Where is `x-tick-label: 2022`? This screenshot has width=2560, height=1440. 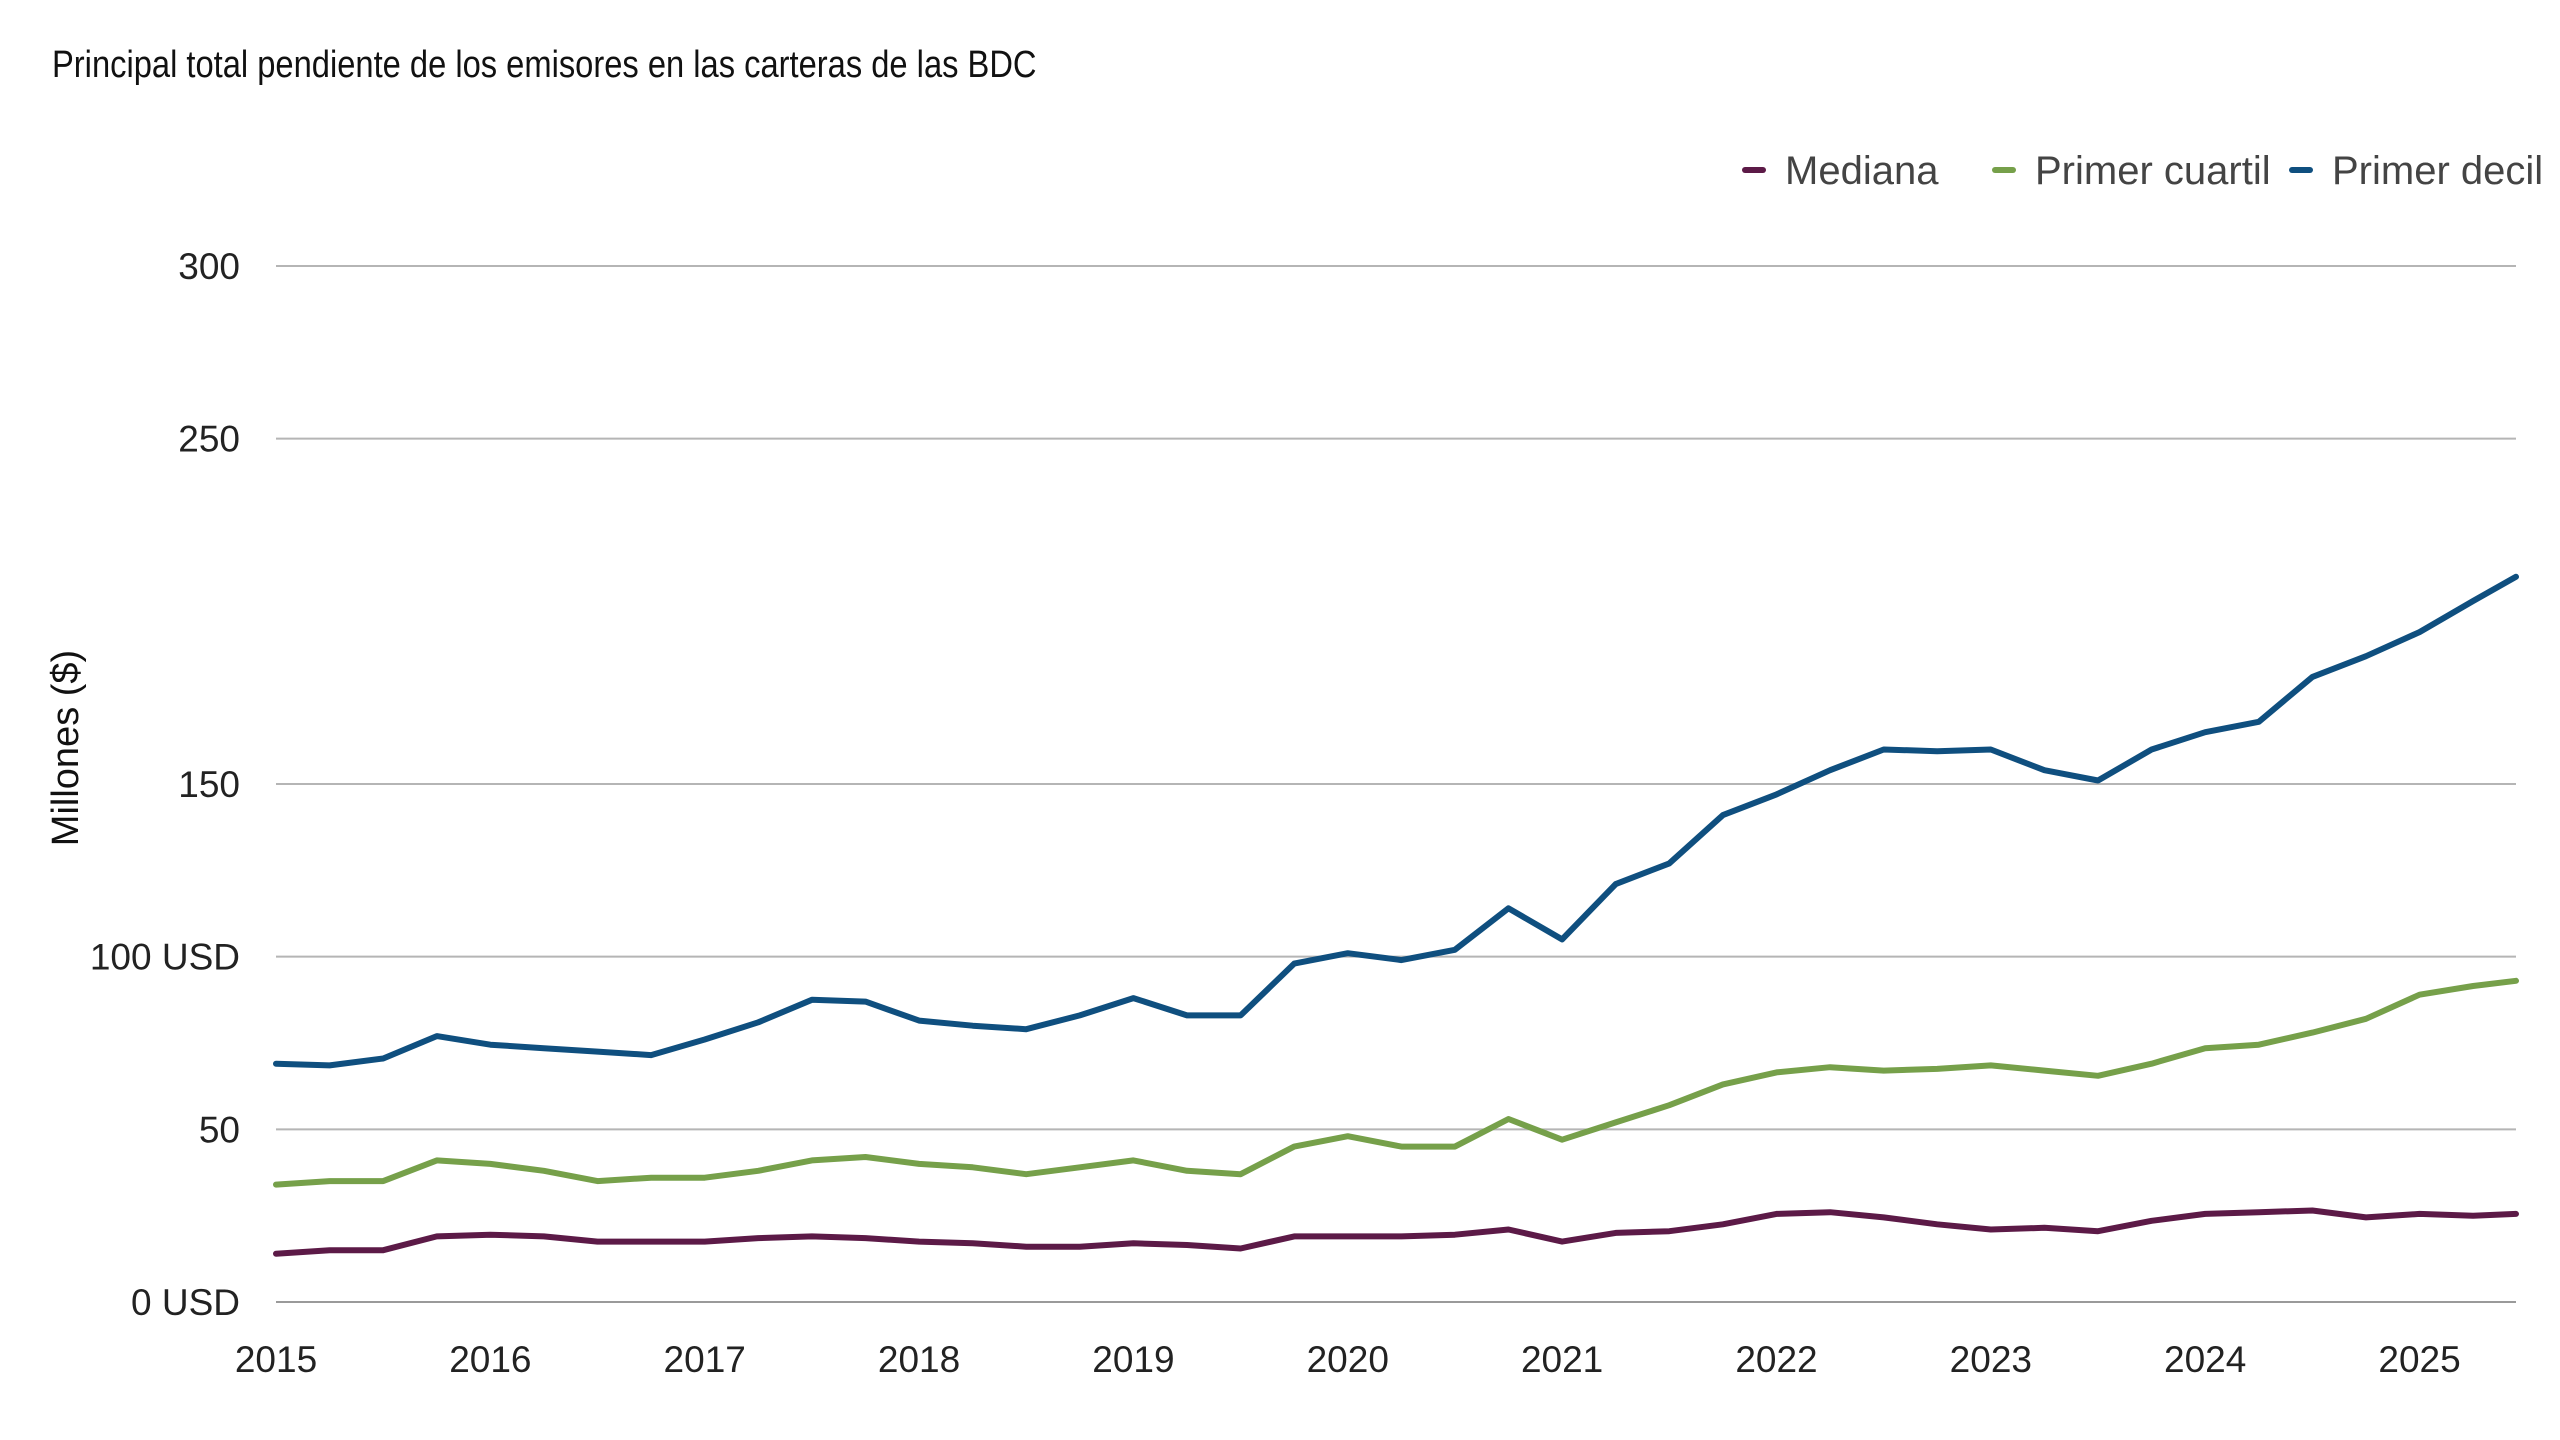 x-tick-label: 2022 is located at coordinates (1776, 1359).